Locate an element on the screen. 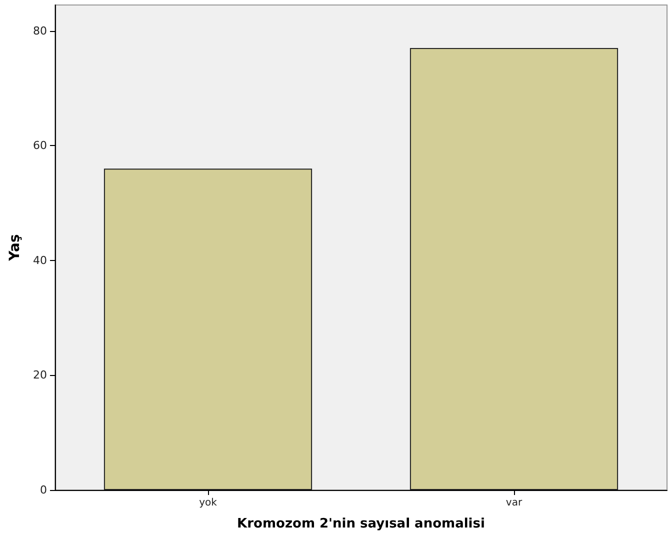 This screenshot has height=555, width=668. y-tick-label: 0 is located at coordinates (43, 490).